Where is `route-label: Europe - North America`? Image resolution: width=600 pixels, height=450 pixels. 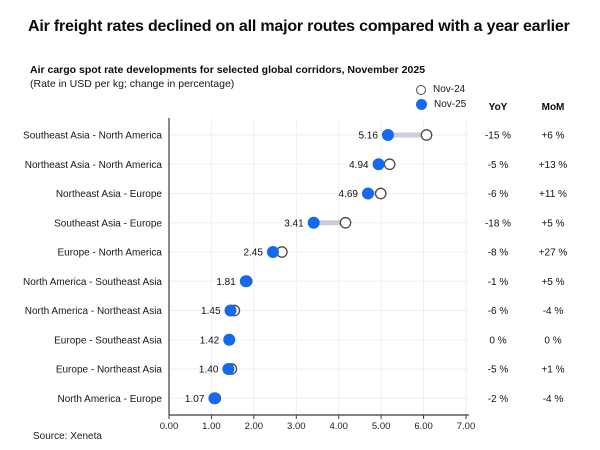 route-label: Europe - North America is located at coordinates (110, 253).